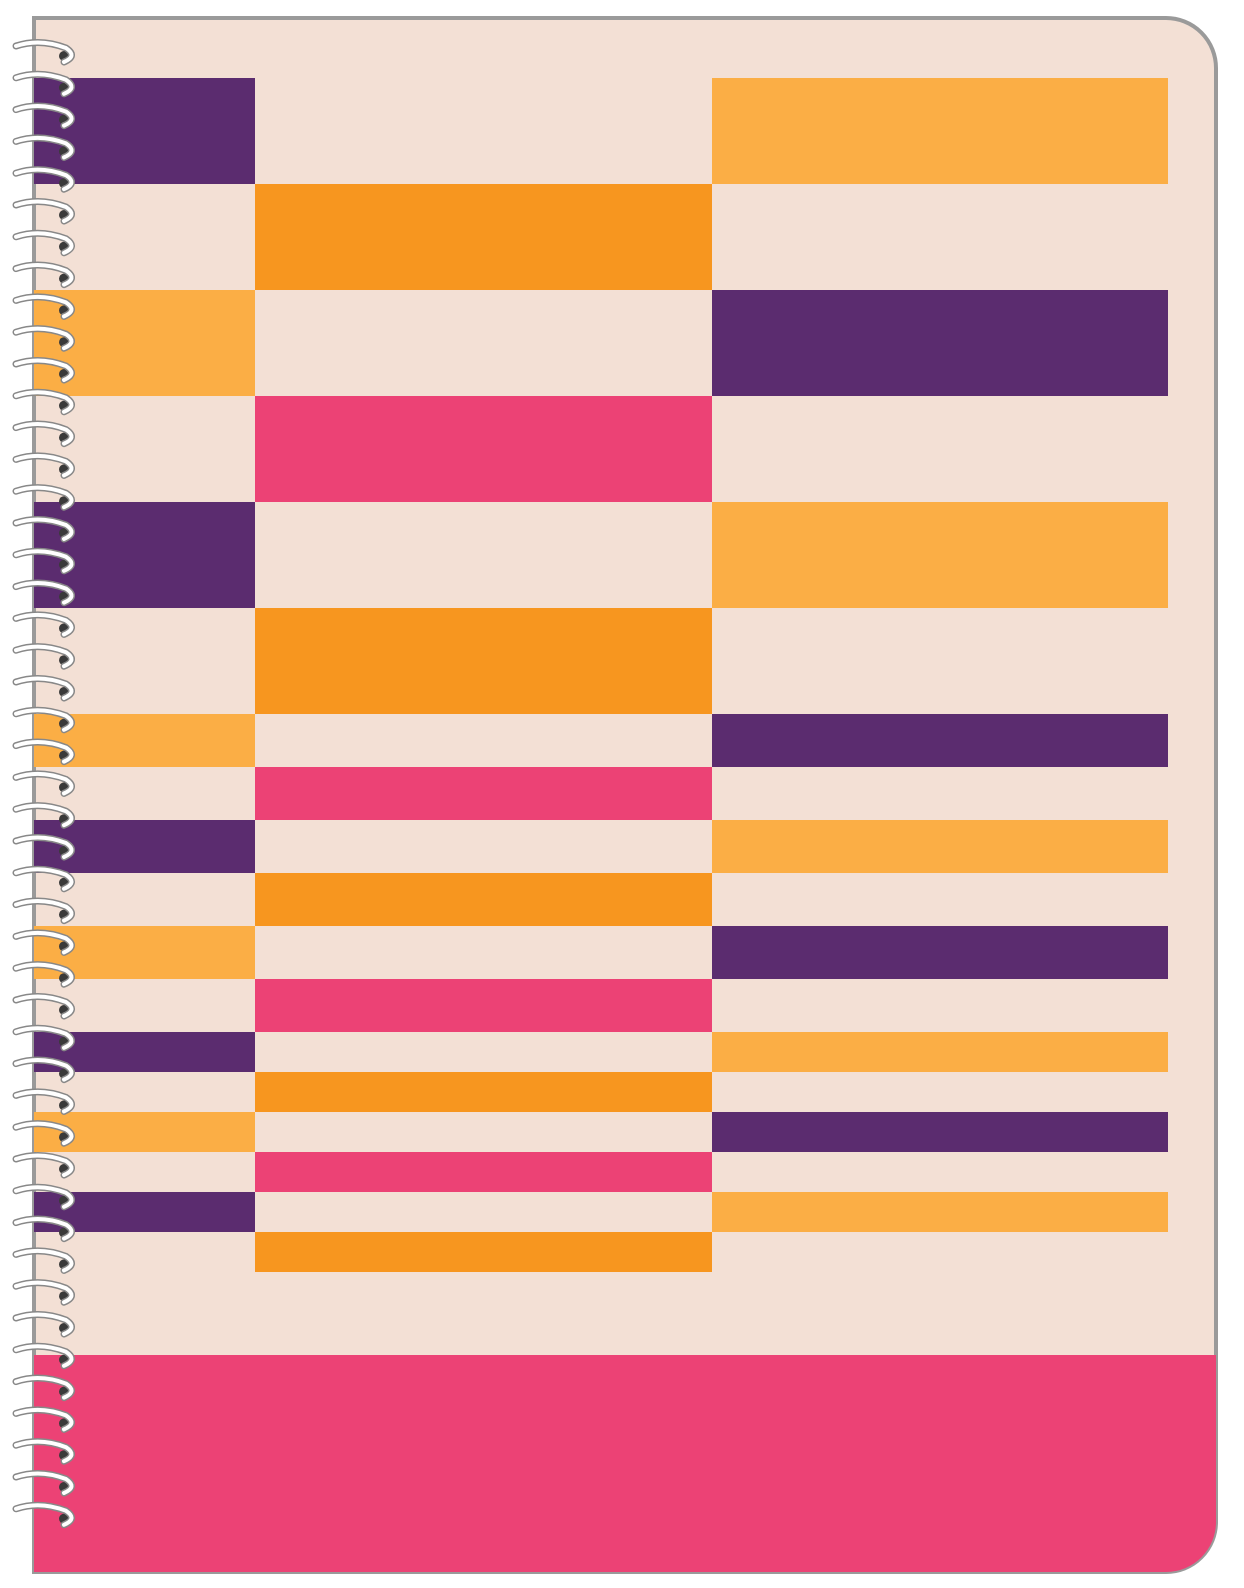  What do you see at coordinates (625, 1463) in the screenshot?
I see `bottom-band` at bounding box center [625, 1463].